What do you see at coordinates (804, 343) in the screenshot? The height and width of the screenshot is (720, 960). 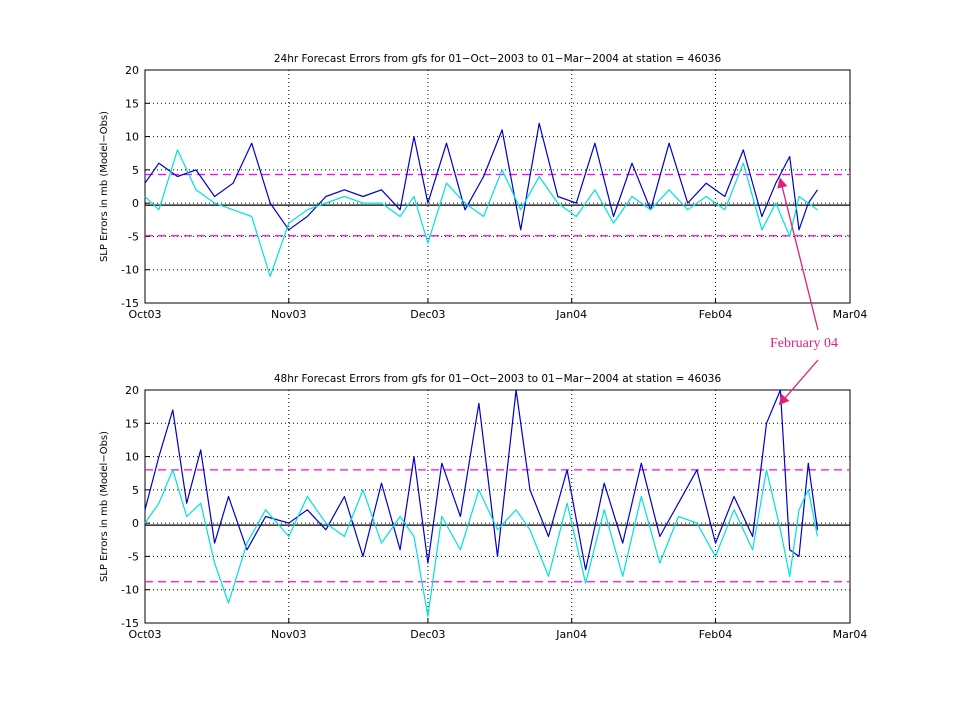 I see `annotation-label: February 04` at bounding box center [804, 343].